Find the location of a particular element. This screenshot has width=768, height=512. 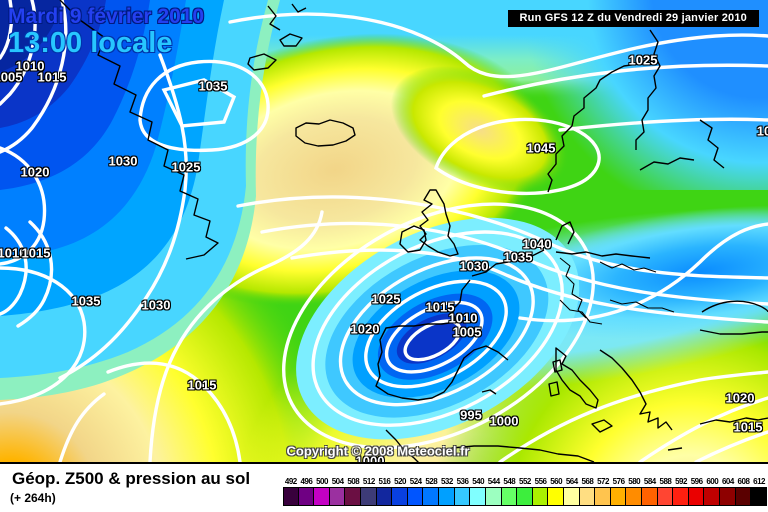

forecast-datetime: Mardi 9 février 2010 13:00 locale is located at coordinates (106, 32).